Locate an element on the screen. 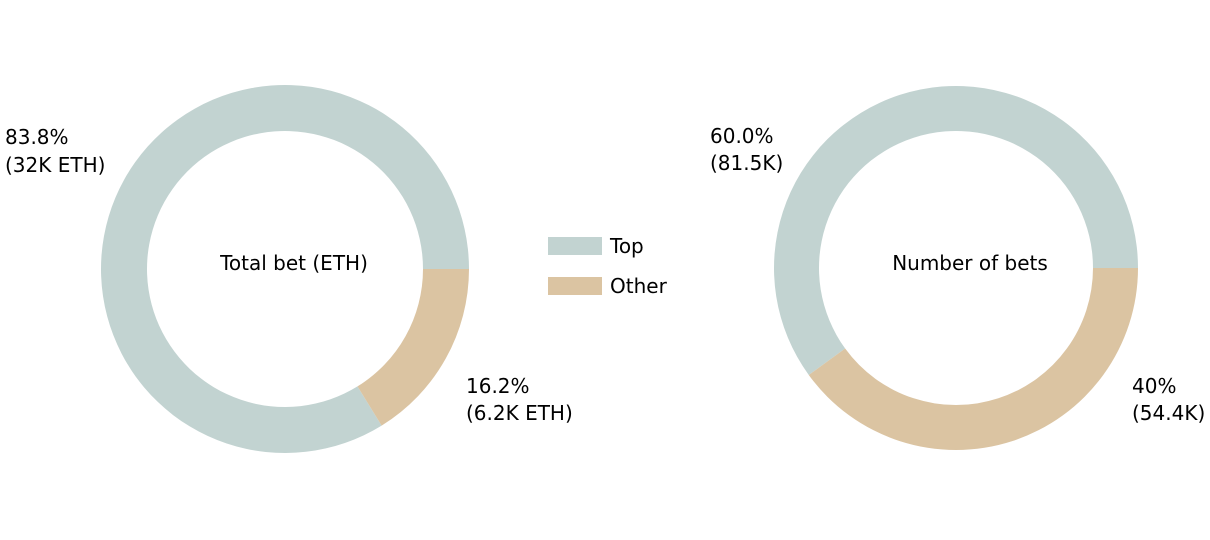 This screenshot has width=1210, height=540. legend: Top Other is located at coordinates (608, 266).